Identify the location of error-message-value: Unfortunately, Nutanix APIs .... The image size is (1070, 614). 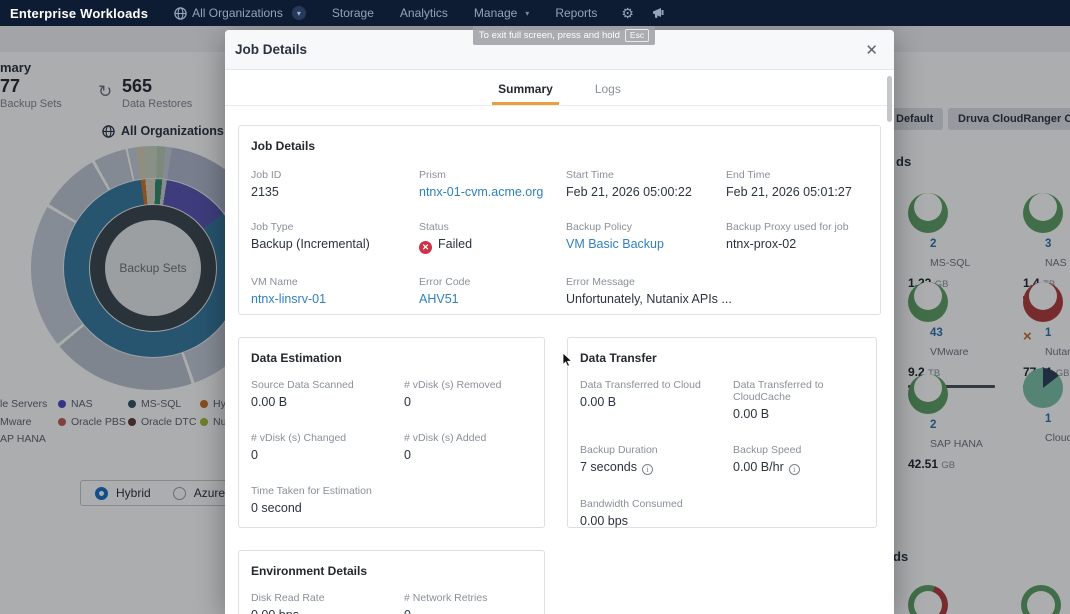
(649, 299).